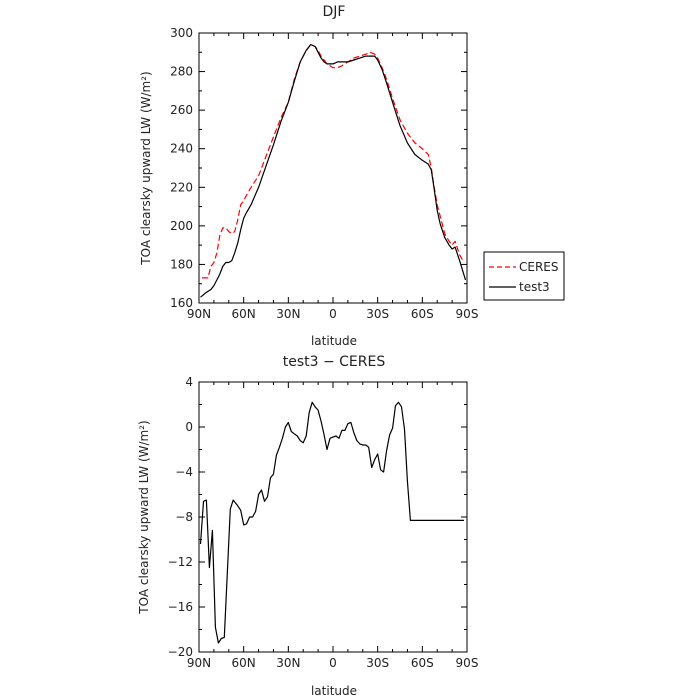 This screenshot has height=700, width=700. I want to click on bottom-plot-frame, so click(333, 517).